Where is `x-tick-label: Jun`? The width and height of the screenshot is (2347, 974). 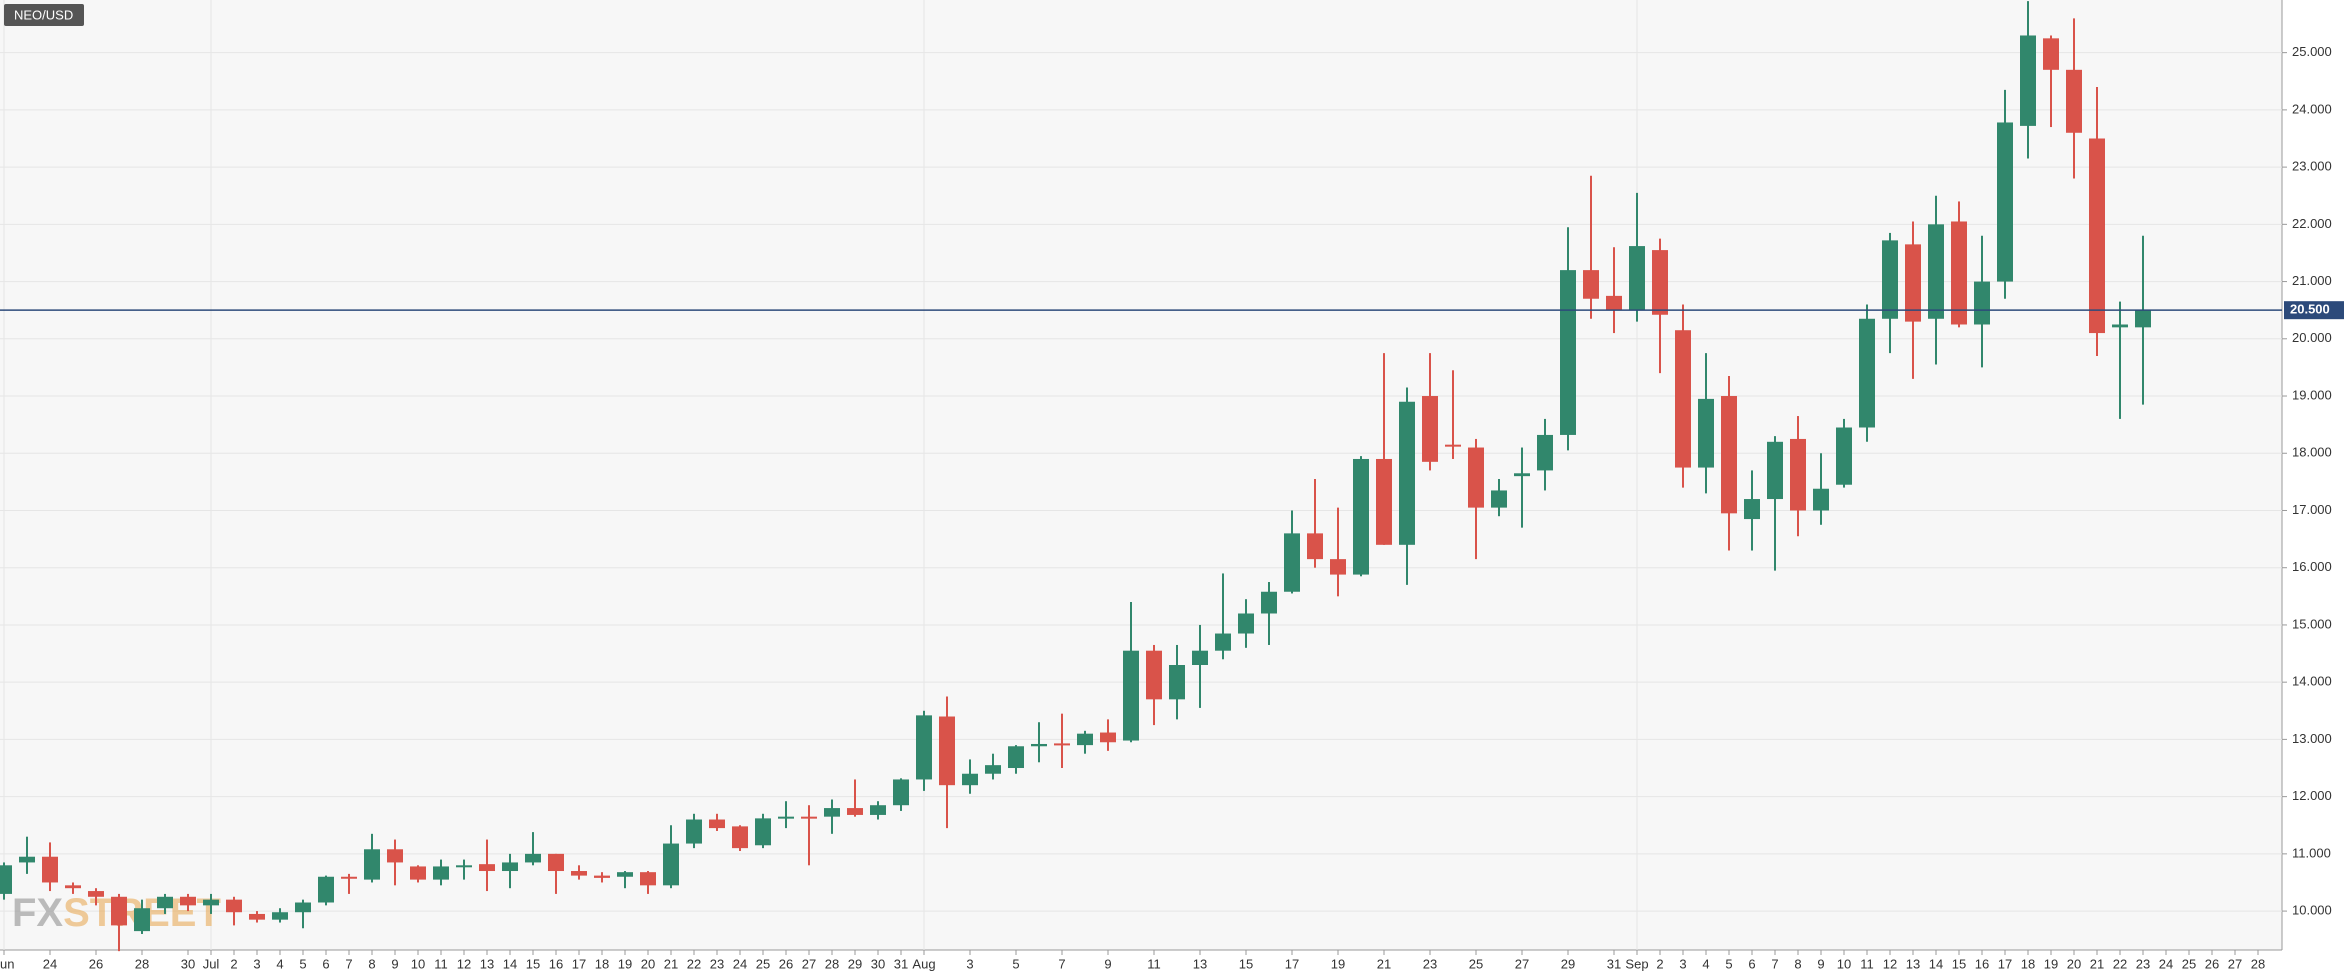
x-tick-label: Jun is located at coordinates (7, 963).